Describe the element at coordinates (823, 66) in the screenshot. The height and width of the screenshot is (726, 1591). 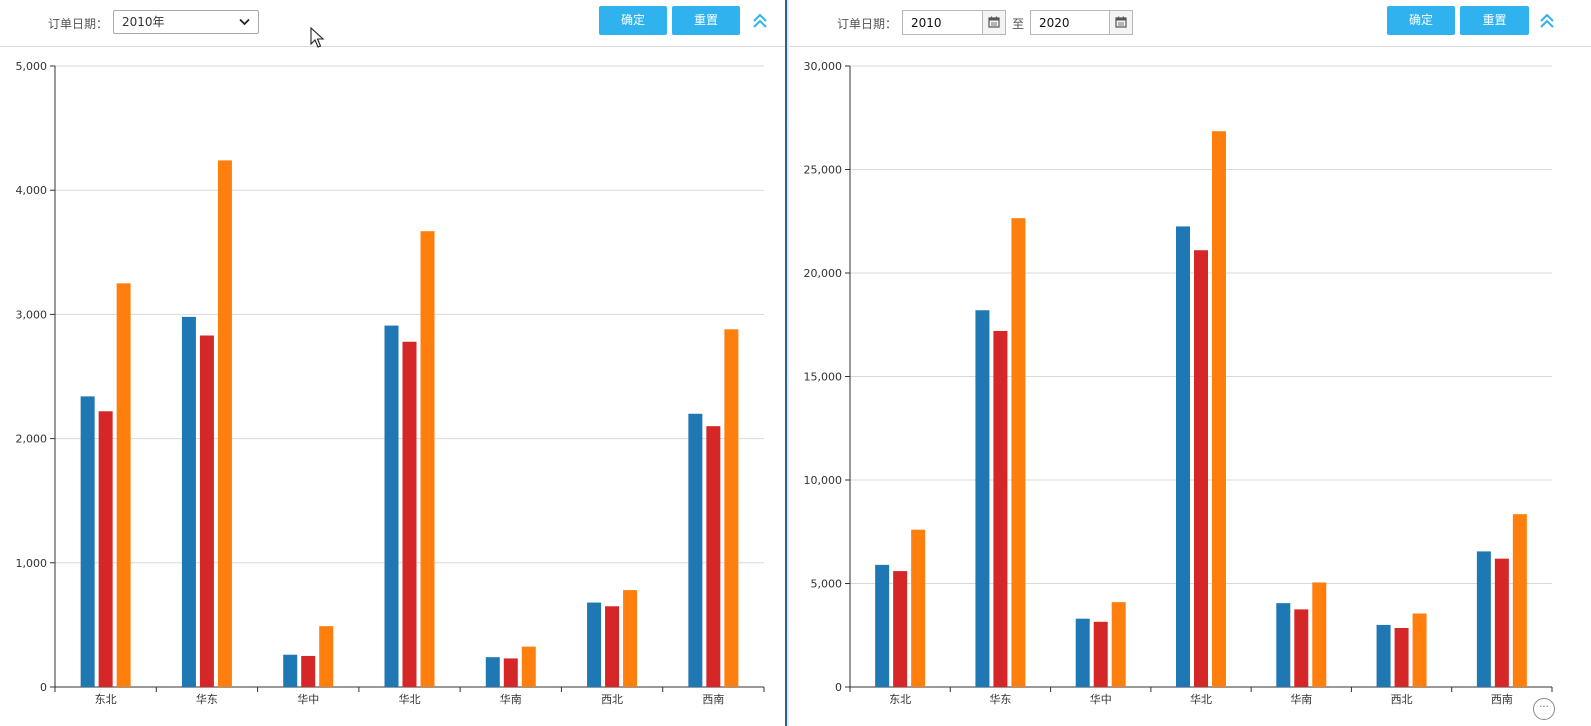
I see `y-tick-label: 30,000` at that location.